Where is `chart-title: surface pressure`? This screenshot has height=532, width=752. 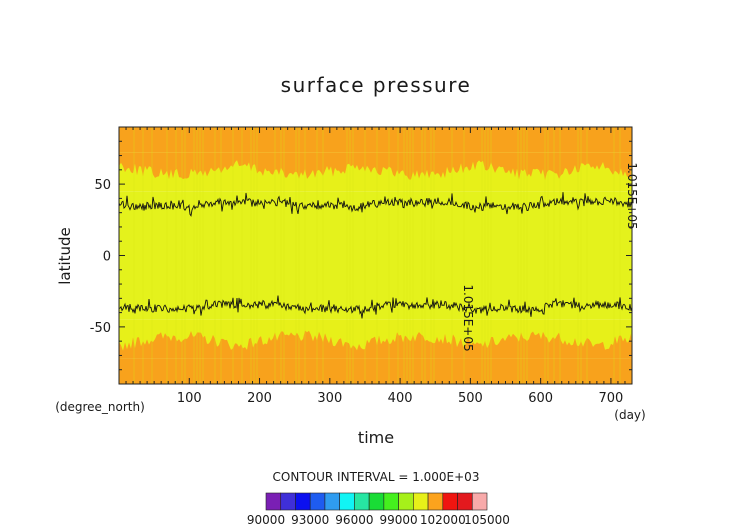
chart-title: surface pressure is located at coordinates (376, 85).